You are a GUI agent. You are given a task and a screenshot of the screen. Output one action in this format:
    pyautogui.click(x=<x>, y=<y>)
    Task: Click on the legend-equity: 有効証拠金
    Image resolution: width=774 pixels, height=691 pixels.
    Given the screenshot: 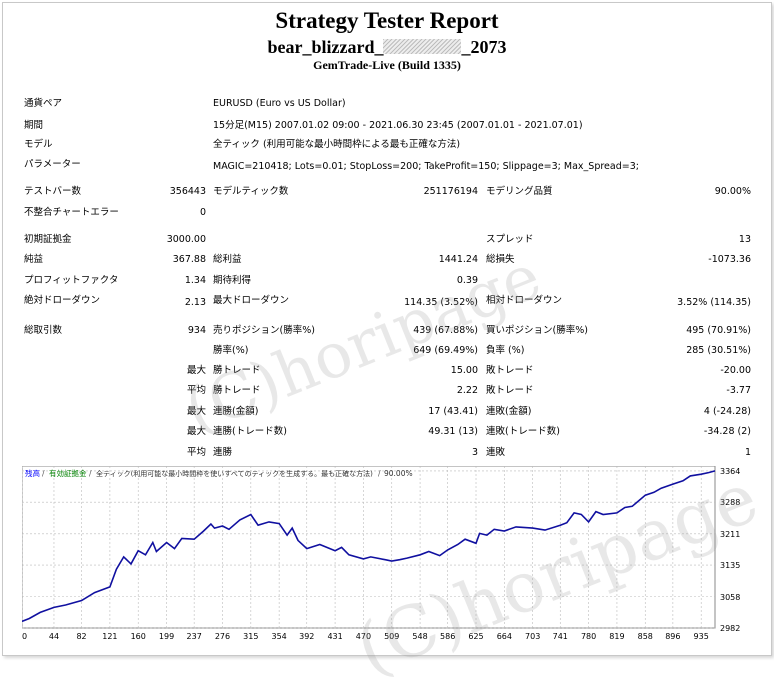 What is the action you would take?
    pyautogui.click(x=68, y=473)
    